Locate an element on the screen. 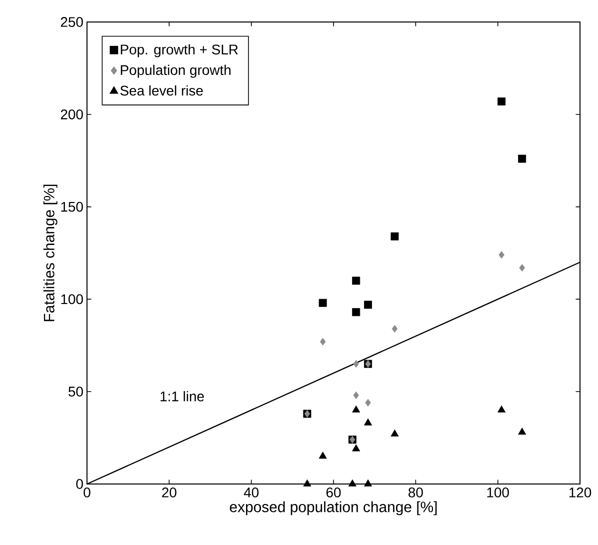 This screenshot has height=545, width=598. legend-label: Population growth is located at coordinates (175, 71).